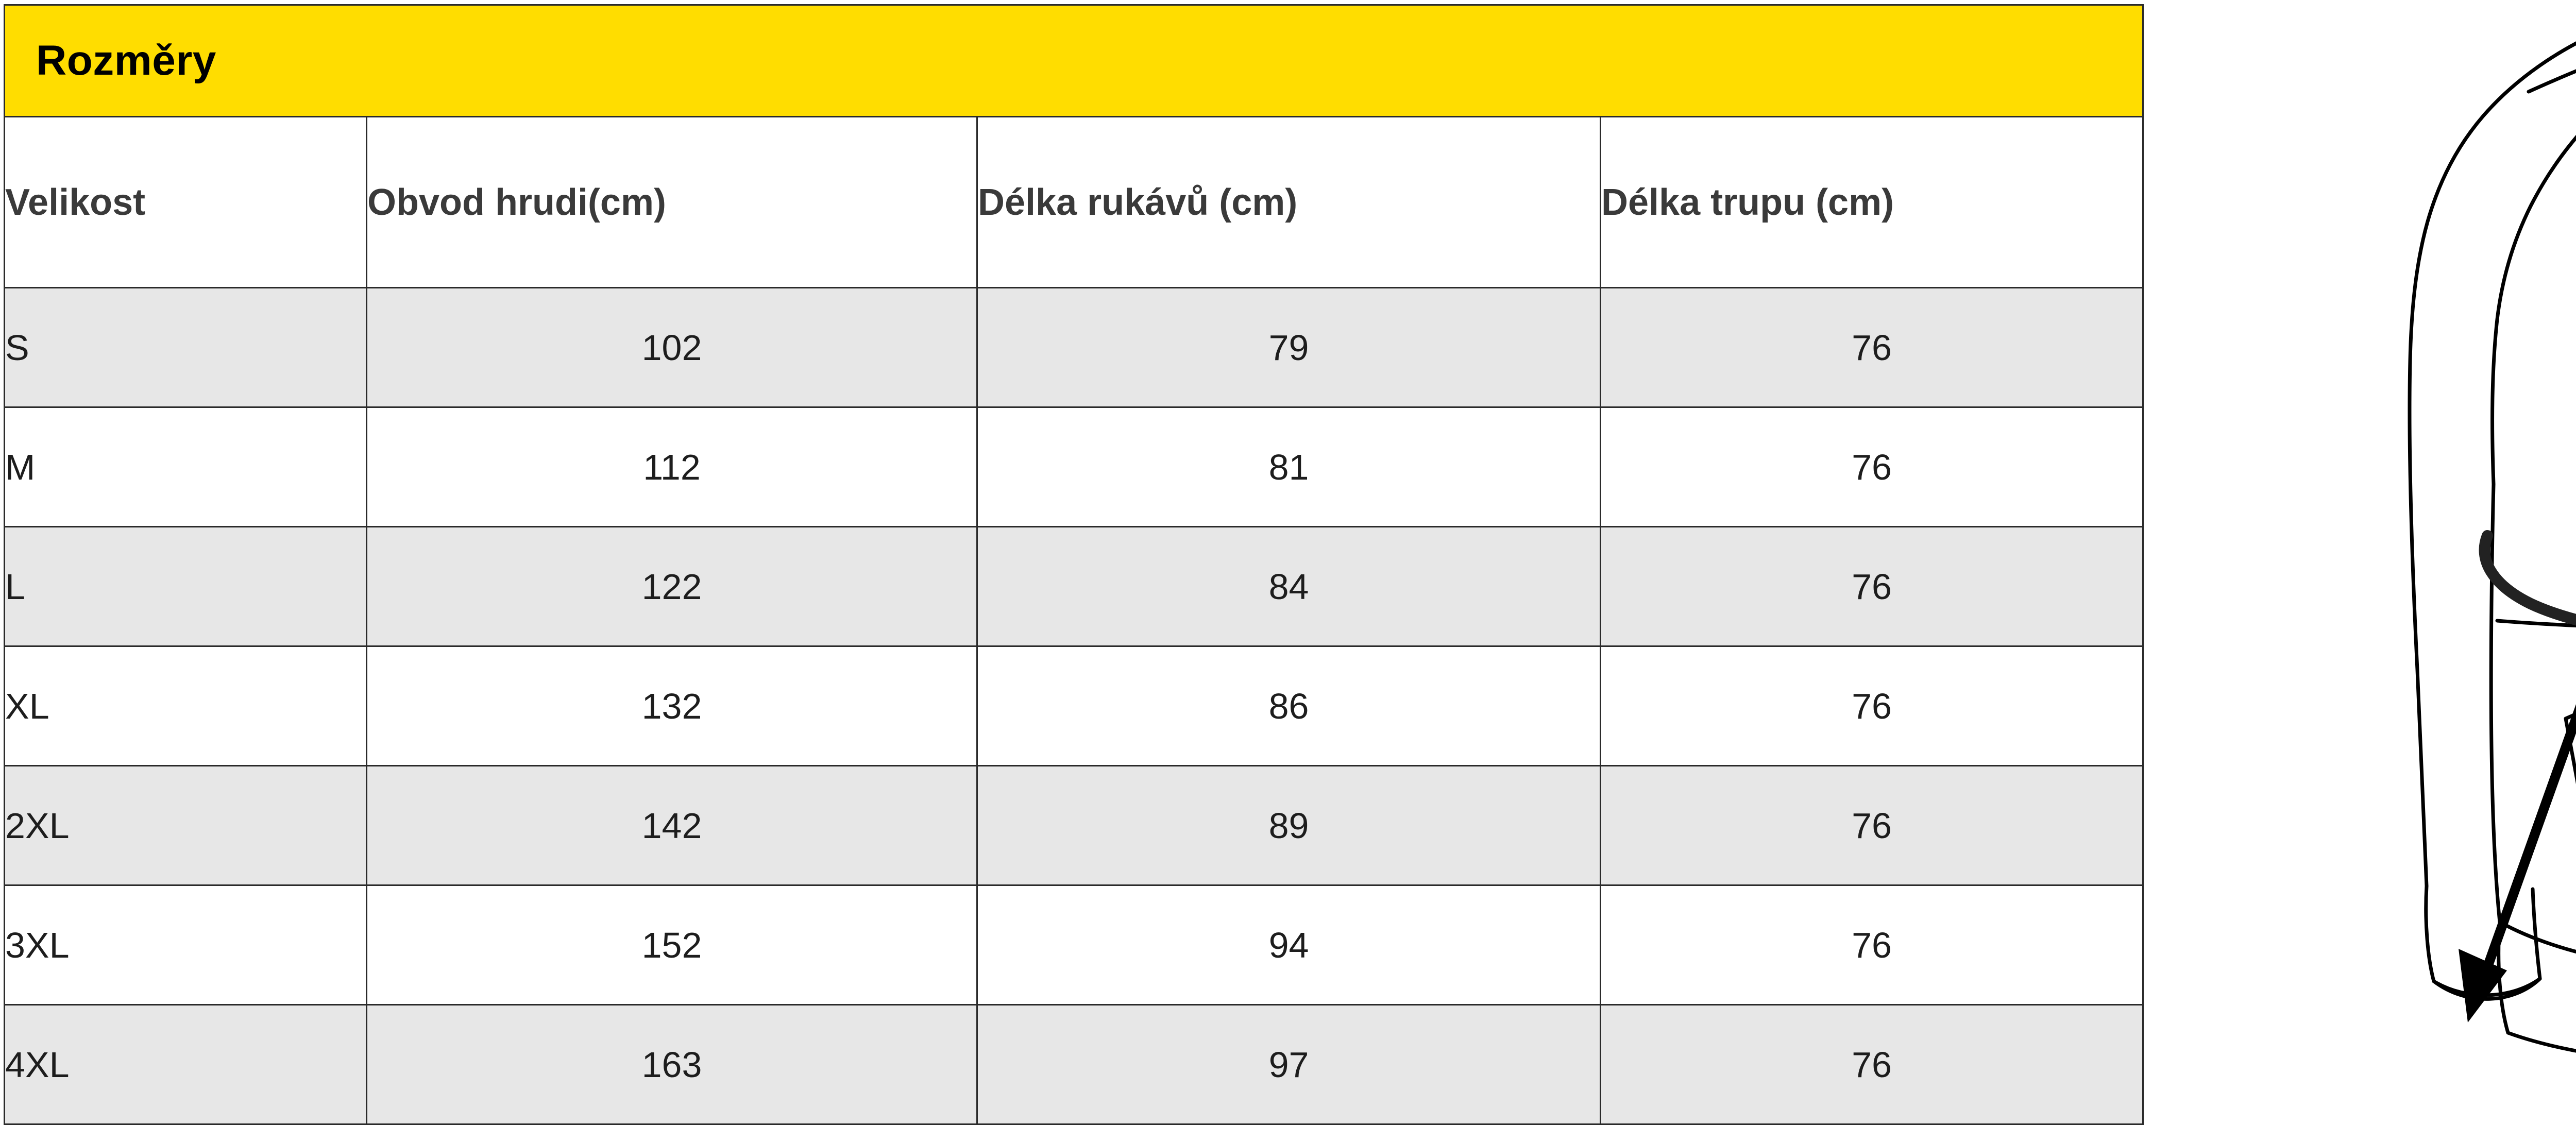 The height and width of the screenshot is (1125, 2576). Describe the element at coordinates (185, 825) in the screenshot. I see `cell-size: 2XL` at that location.